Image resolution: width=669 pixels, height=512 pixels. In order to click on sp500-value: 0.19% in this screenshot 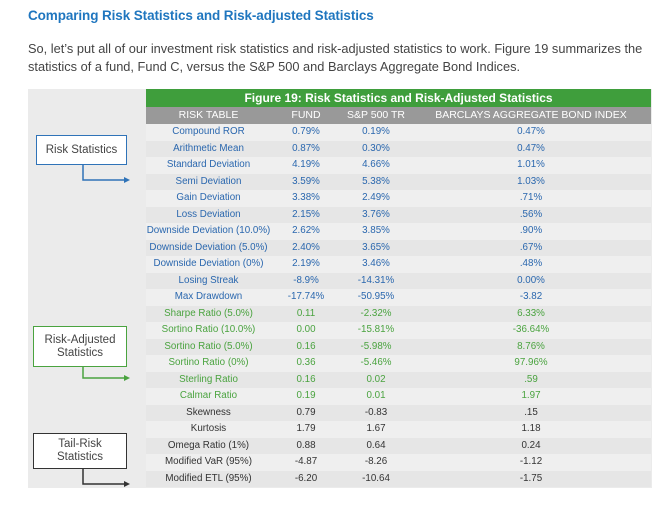, I will do `click(376, 131)`.